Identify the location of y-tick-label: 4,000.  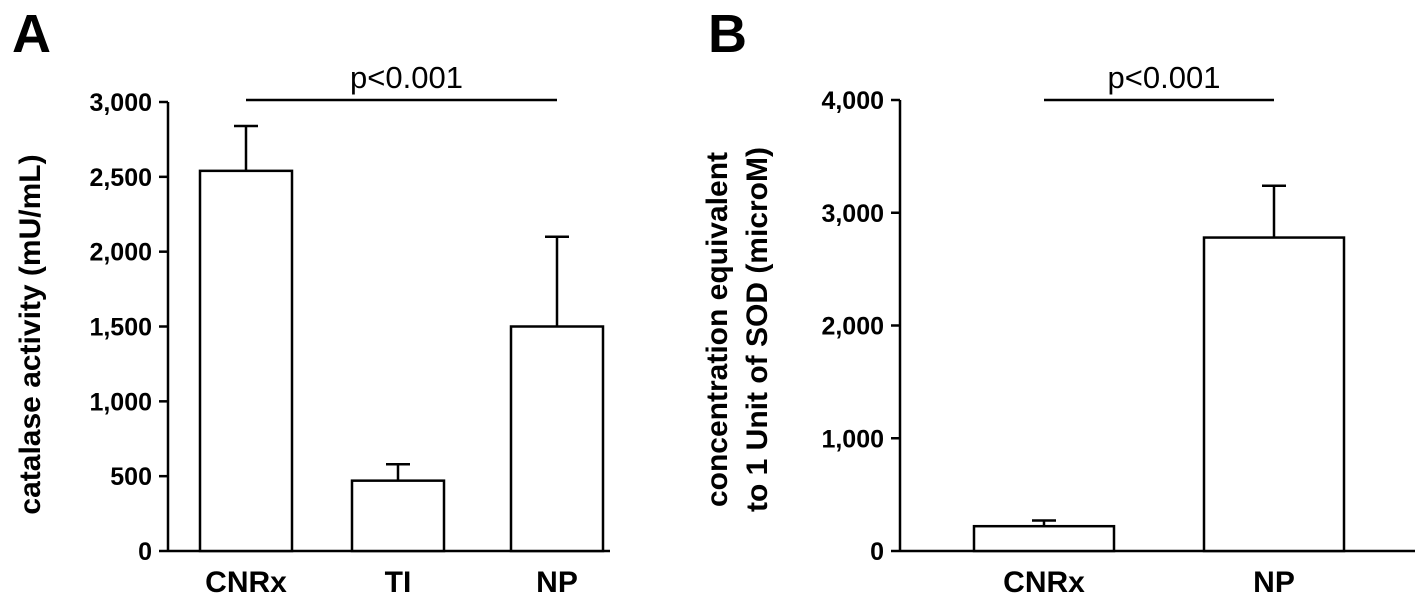
(852, 101).